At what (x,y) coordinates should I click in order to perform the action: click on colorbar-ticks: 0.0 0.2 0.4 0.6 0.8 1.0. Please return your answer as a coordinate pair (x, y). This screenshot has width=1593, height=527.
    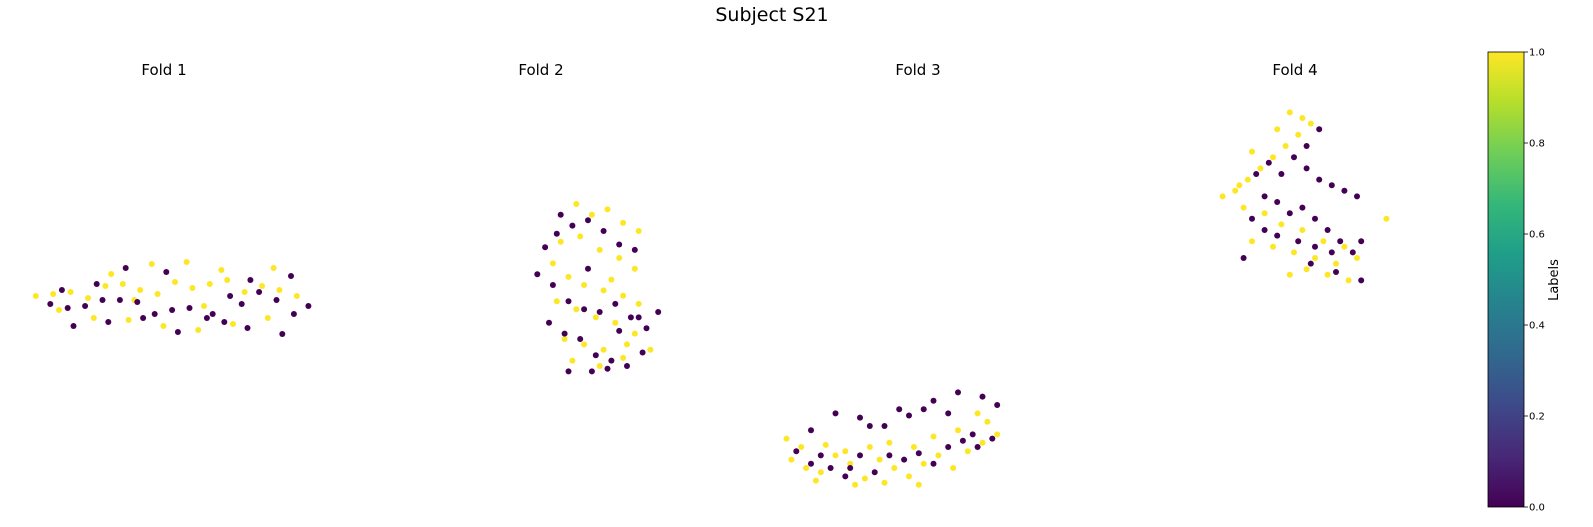
    Looking at the image, I should click on (1534, 281).